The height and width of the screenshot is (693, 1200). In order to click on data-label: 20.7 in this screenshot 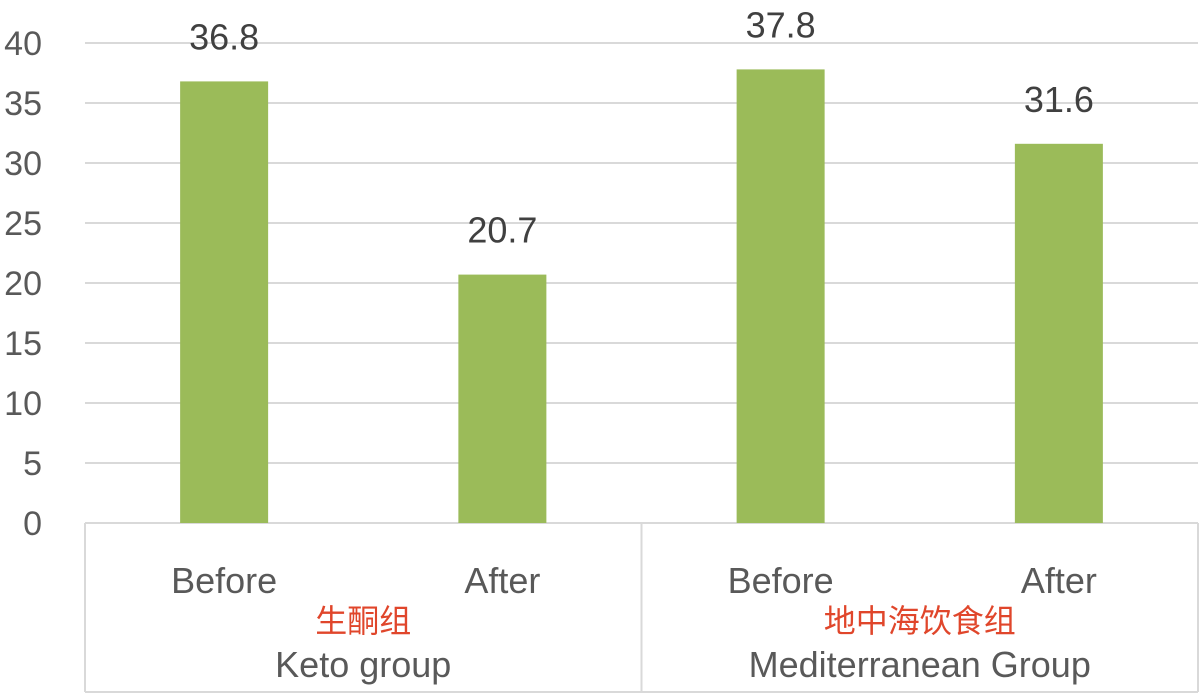, I will do `click(502, 230)`.